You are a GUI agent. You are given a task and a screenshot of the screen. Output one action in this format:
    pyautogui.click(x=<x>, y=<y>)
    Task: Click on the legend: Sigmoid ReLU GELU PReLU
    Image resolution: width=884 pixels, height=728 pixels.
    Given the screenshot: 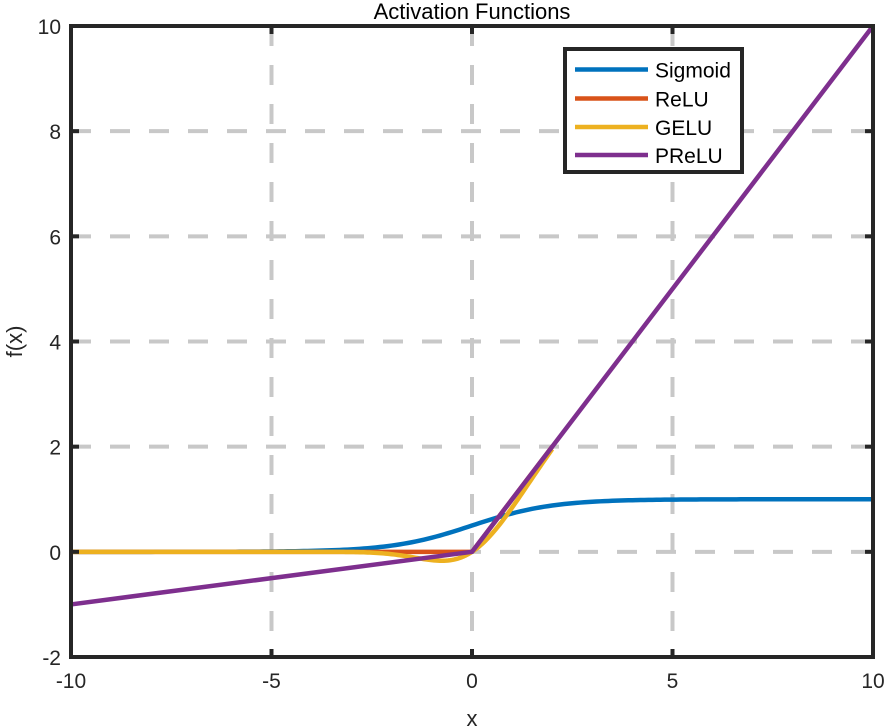 What is the action you would take?
    pyautogui.click(x=653, y=110)
    